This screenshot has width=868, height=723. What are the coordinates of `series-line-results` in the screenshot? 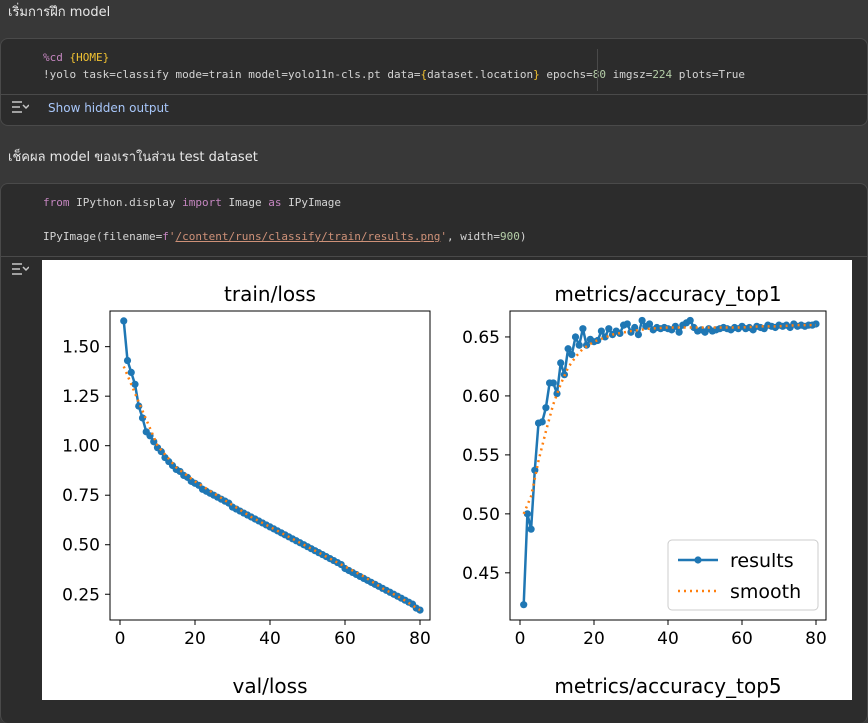 It's located at (271, 466).